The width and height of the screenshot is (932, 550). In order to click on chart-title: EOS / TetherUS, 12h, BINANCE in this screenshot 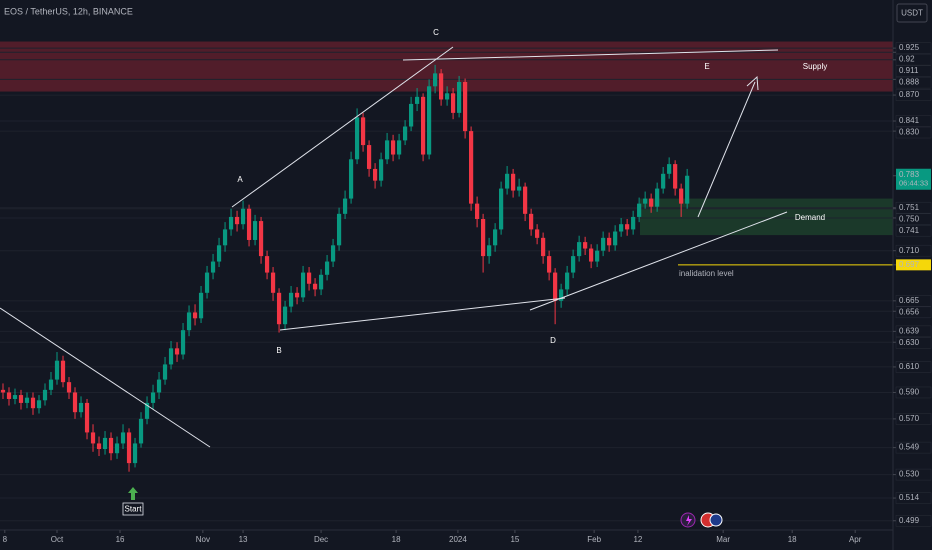, I will do `click(68, 11)`.